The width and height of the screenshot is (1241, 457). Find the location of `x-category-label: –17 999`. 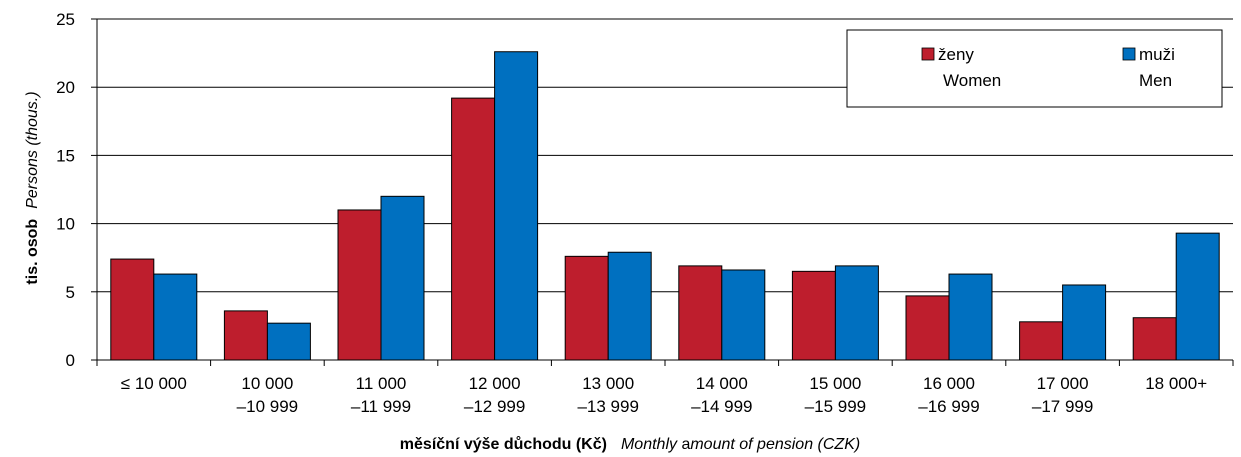

x-category-label: –17 999 is located at coordinates (1062, 406).